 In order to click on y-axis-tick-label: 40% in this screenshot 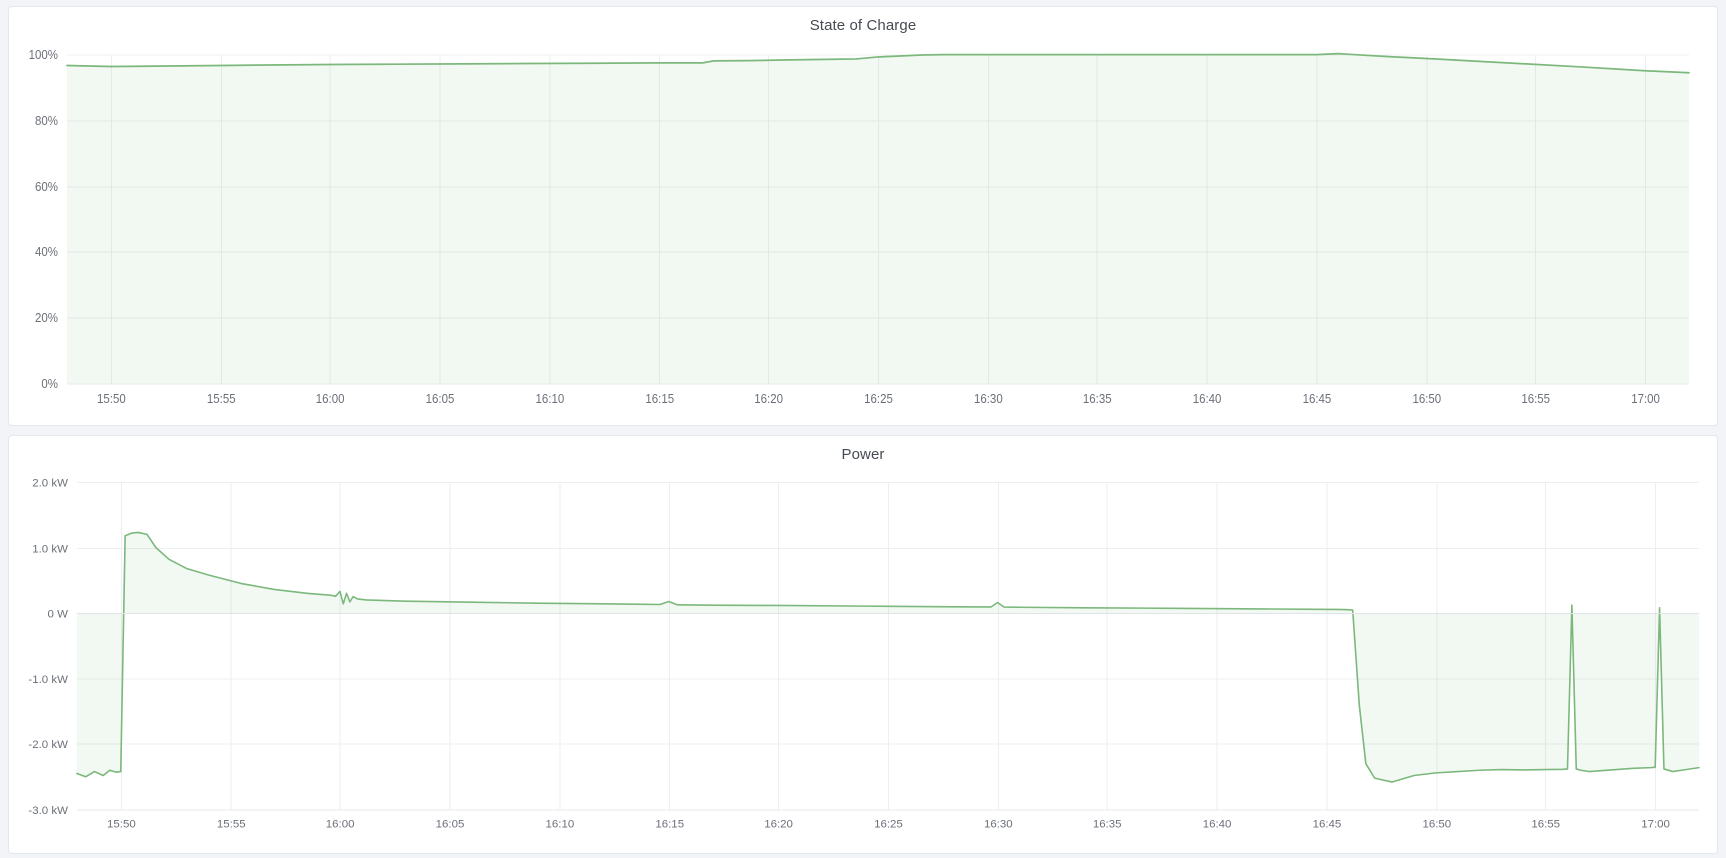, I will do `click(46, 252)`.